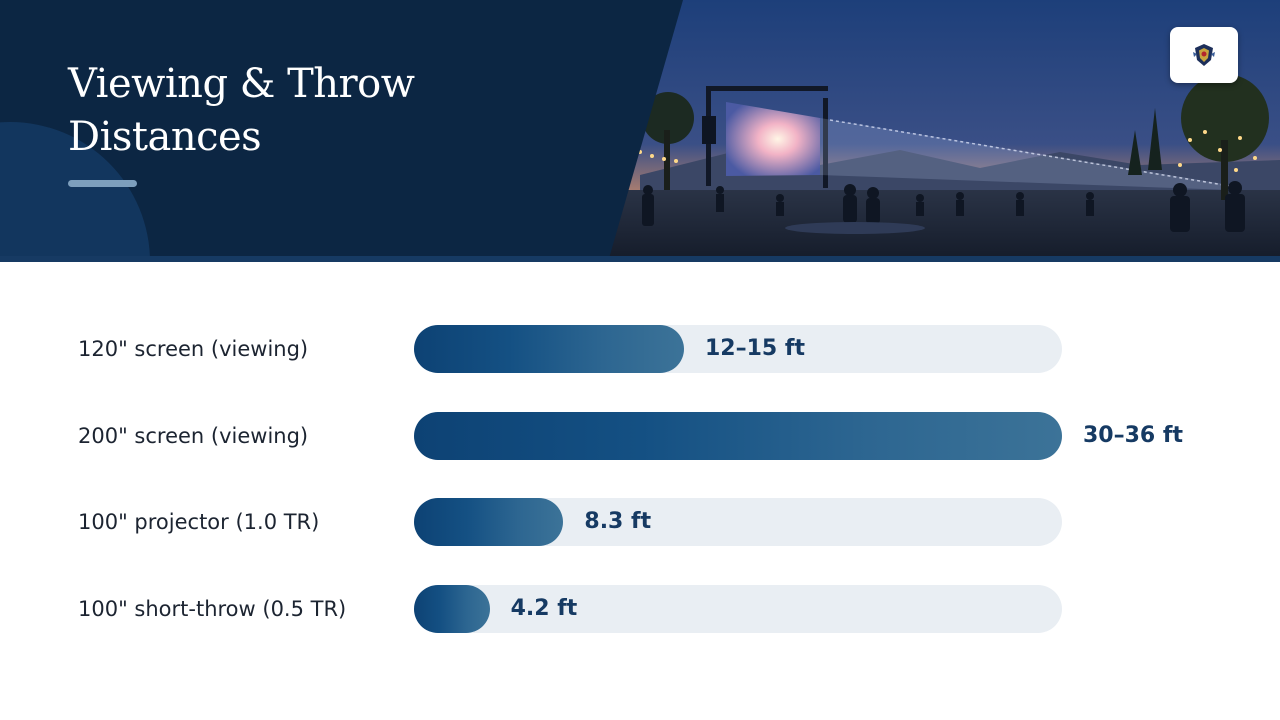 The height and width of the screenshot is (720, 1280). What do you see at coordinates (212, 608) in the screenshot?
I see `bar-category-label: 100" short-throw (0.5 TR)` at bounding box center [212, 608].